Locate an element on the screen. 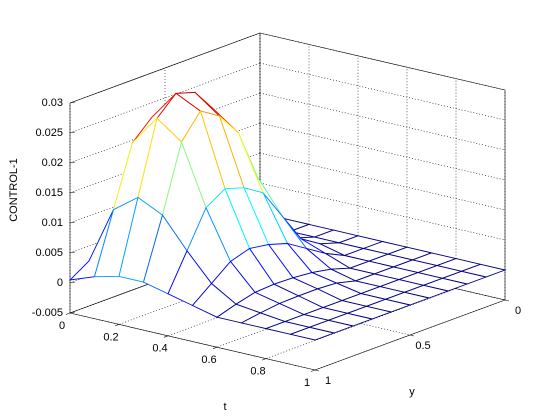  x-tick-label: 0 is located at coordinates (62, 326).